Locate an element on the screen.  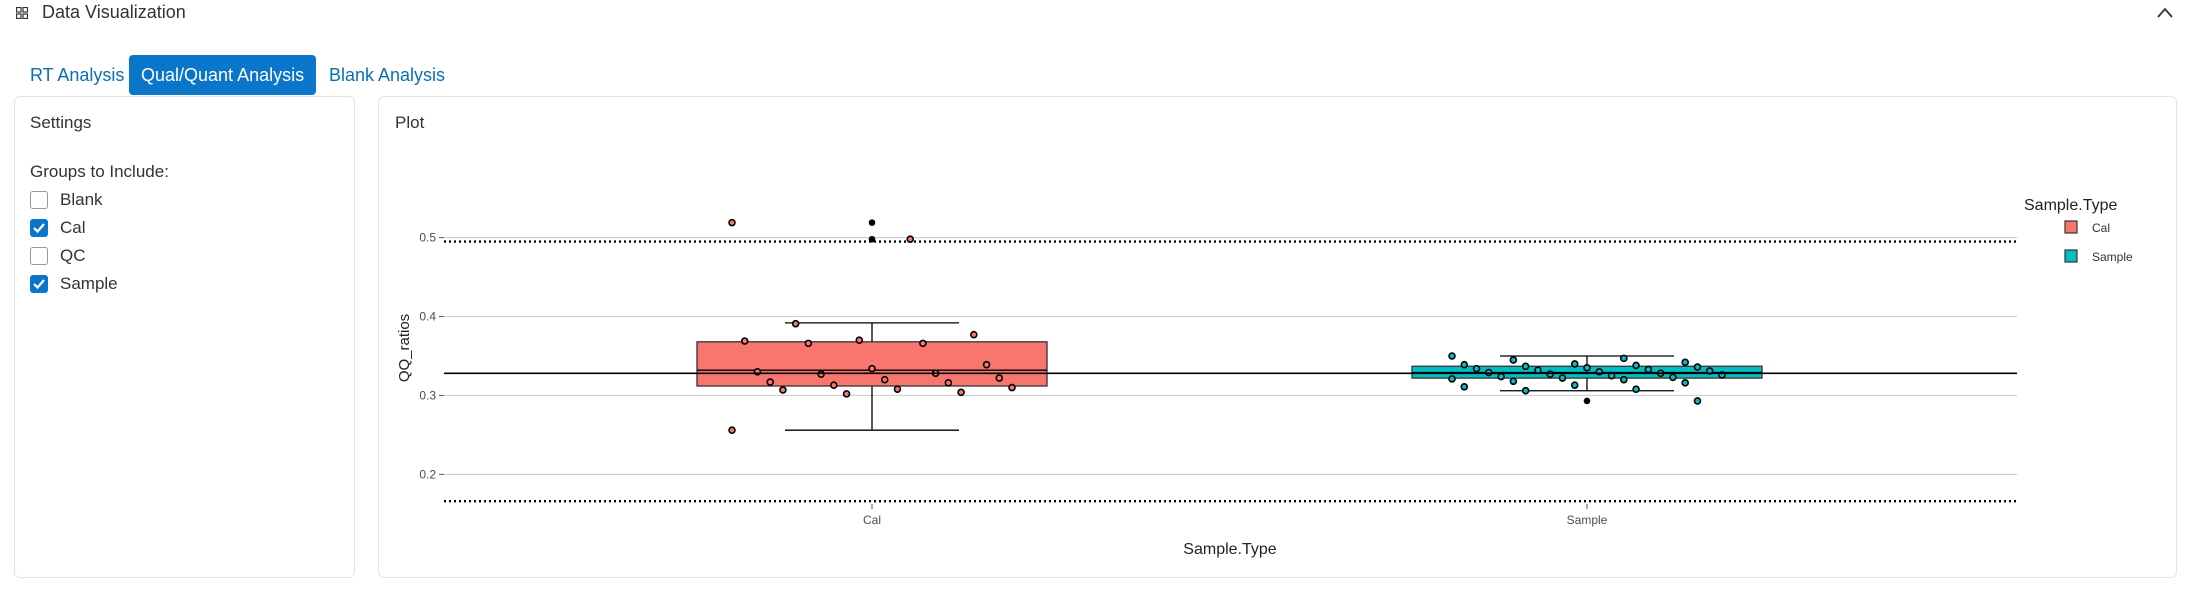
section-title: Data Visualization is located at coordinates (114, 12).